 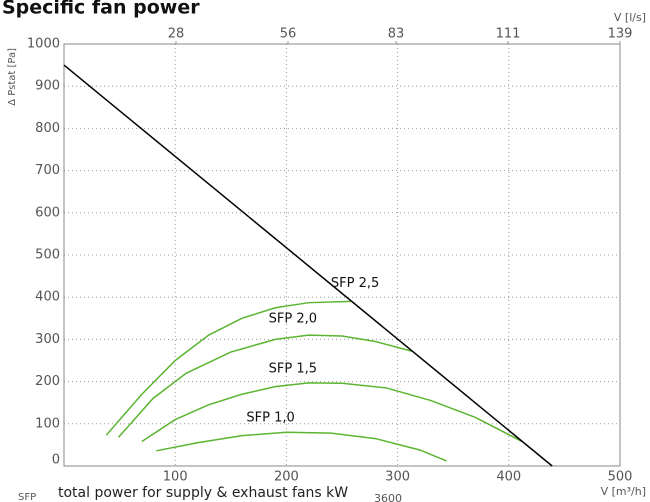 I want to click on x-tick-label: 200, so click(x=286, y=477).